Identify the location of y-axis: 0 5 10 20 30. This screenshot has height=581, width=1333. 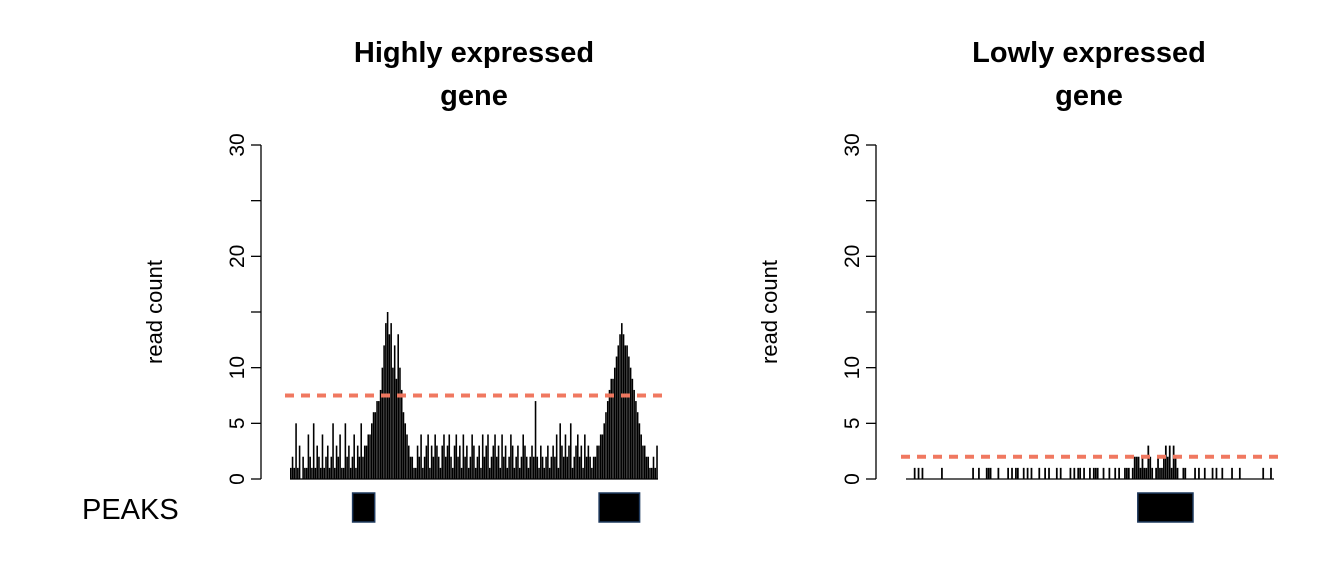
(859, 309).